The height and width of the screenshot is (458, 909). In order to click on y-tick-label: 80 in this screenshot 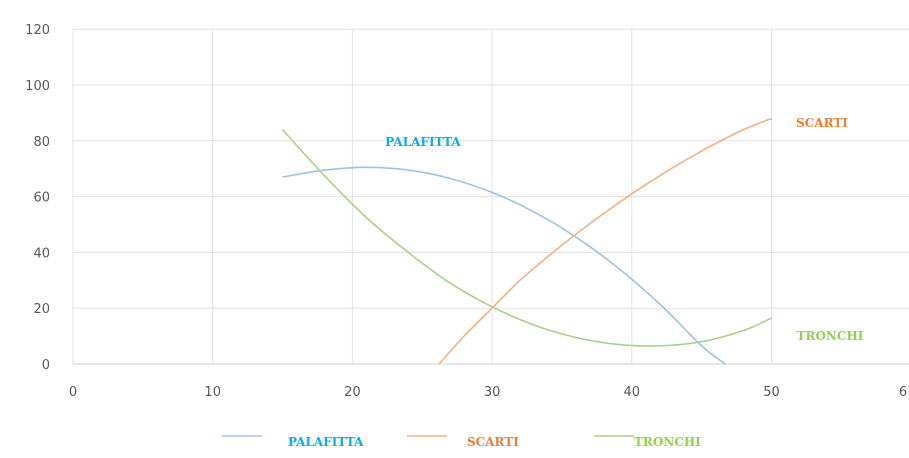, I will do `click(41, 142)`.